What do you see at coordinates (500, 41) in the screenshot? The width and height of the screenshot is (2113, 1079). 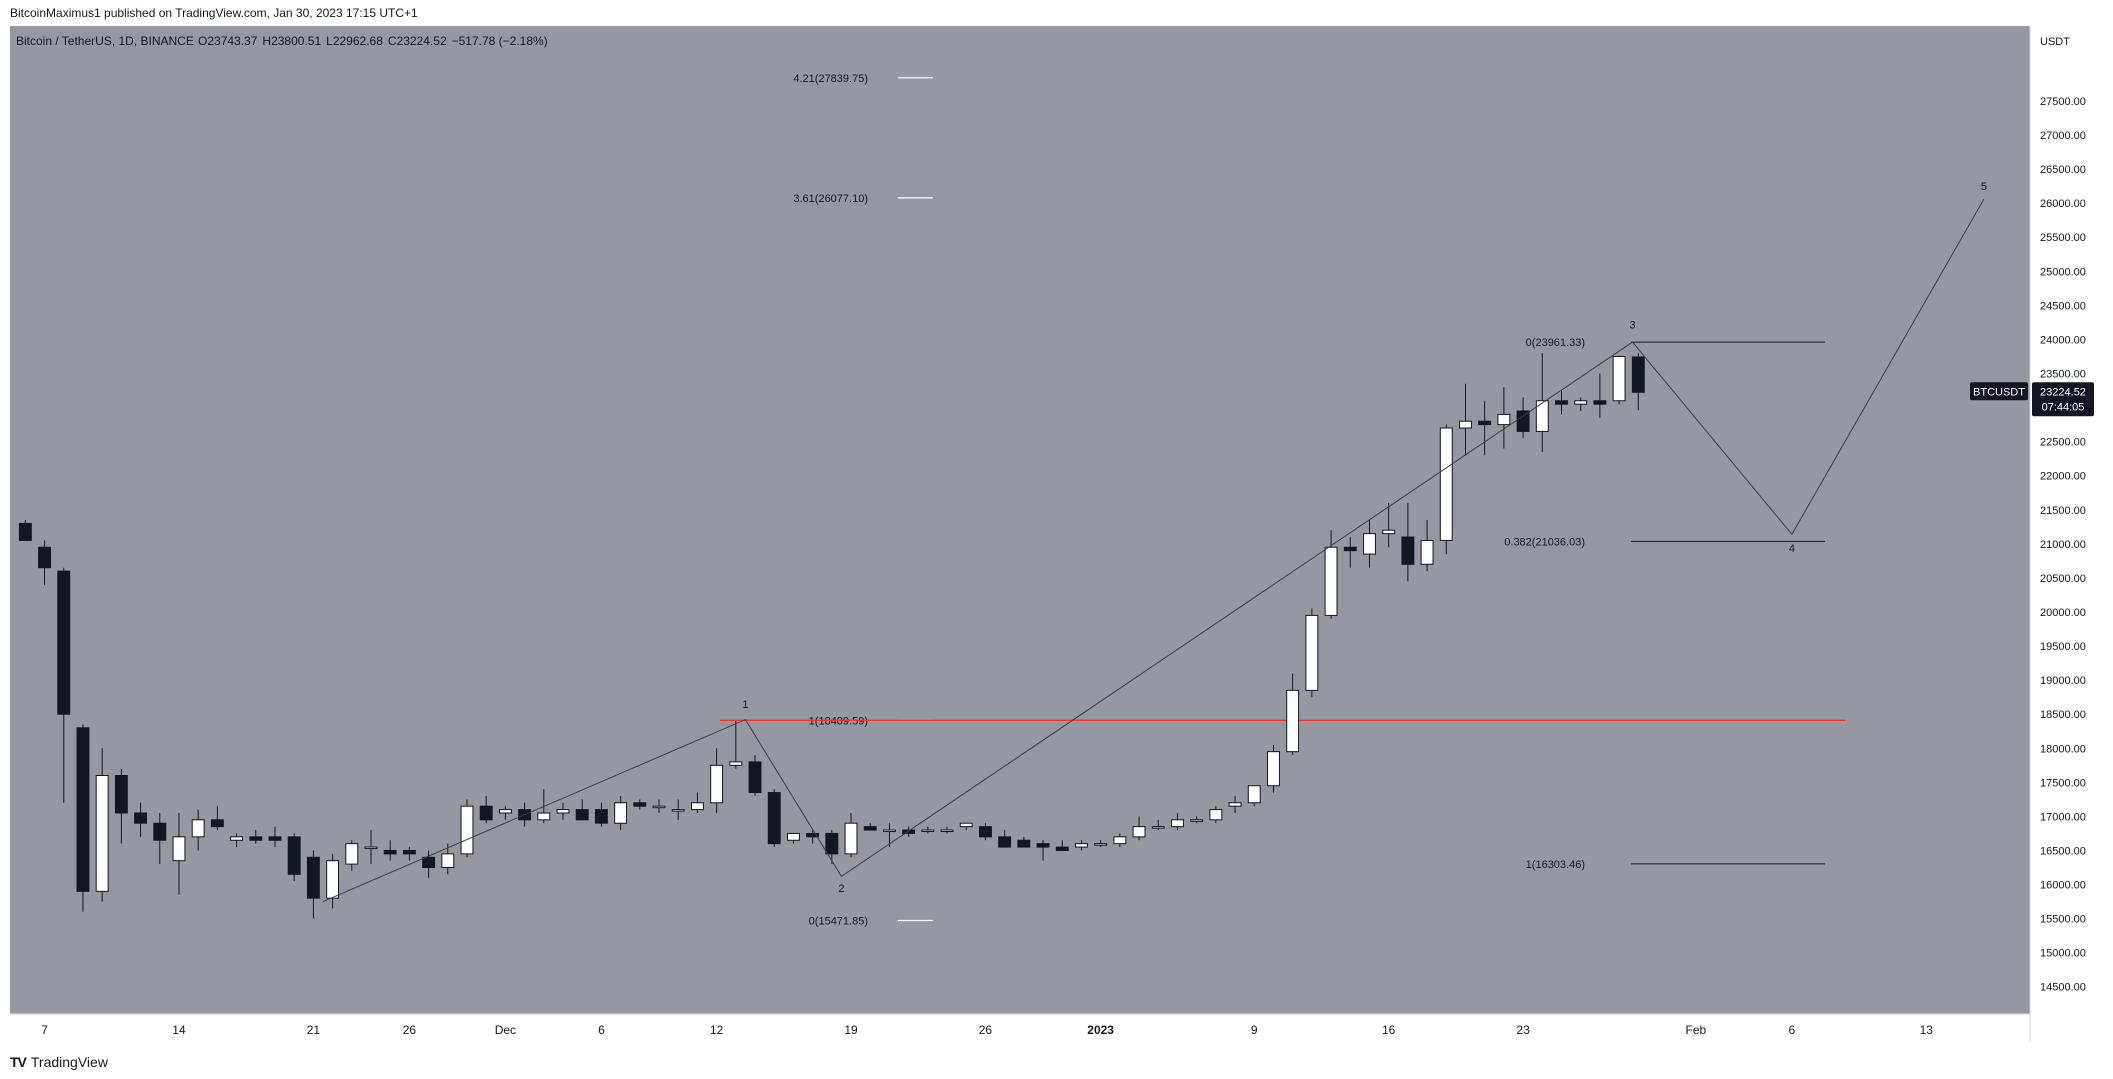 I see `change-value: −517.78 (−2.18%)` at bounding box center [500, 41].